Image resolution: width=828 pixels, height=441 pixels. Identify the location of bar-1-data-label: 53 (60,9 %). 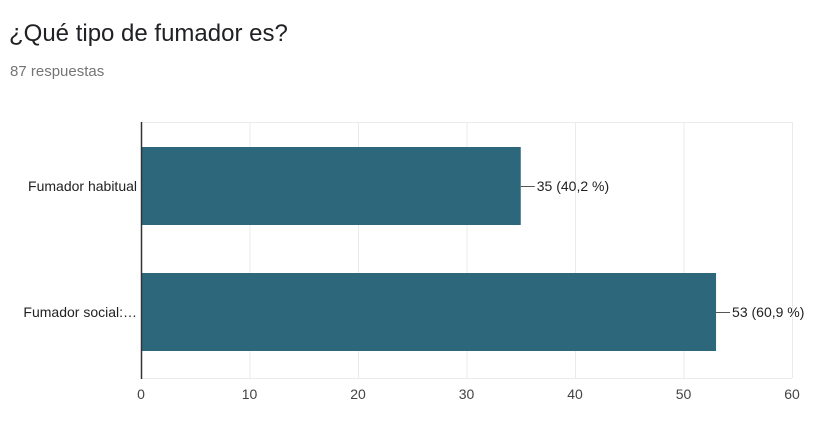
(768, 312).